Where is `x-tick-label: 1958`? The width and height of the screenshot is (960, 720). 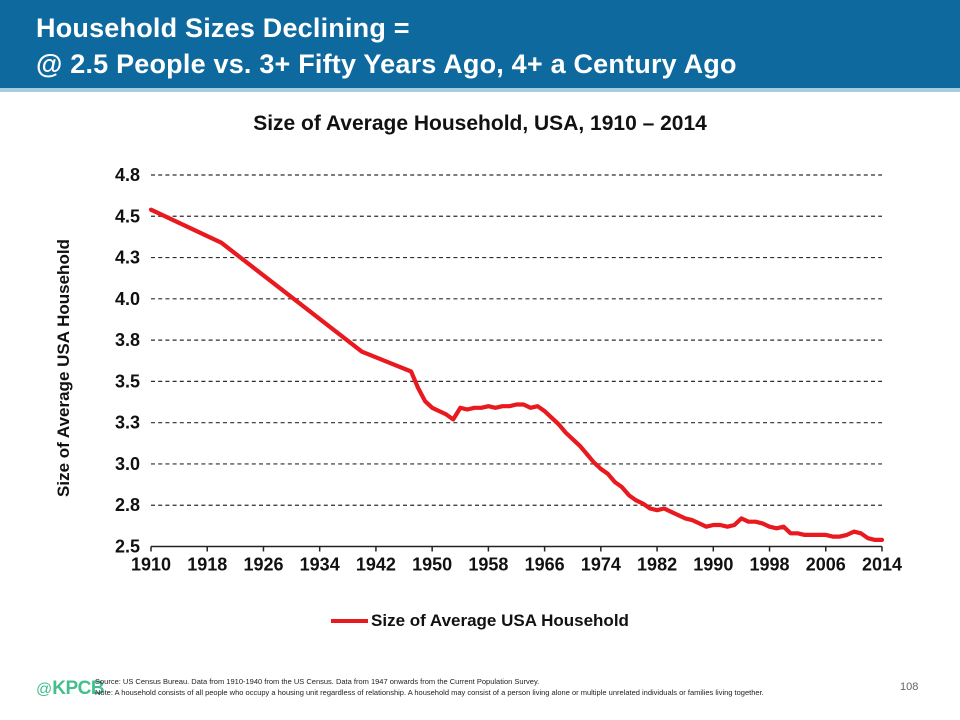 x-tick-label: 1958 is located at coordinates (488, 565).